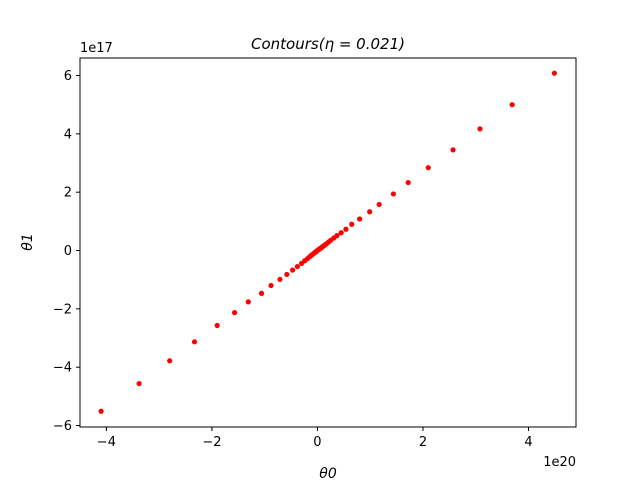  What do you see at coordinates (528, 442) in the screenshot?
I see `x-tick-label: 4` at bounding box center [528, 442].